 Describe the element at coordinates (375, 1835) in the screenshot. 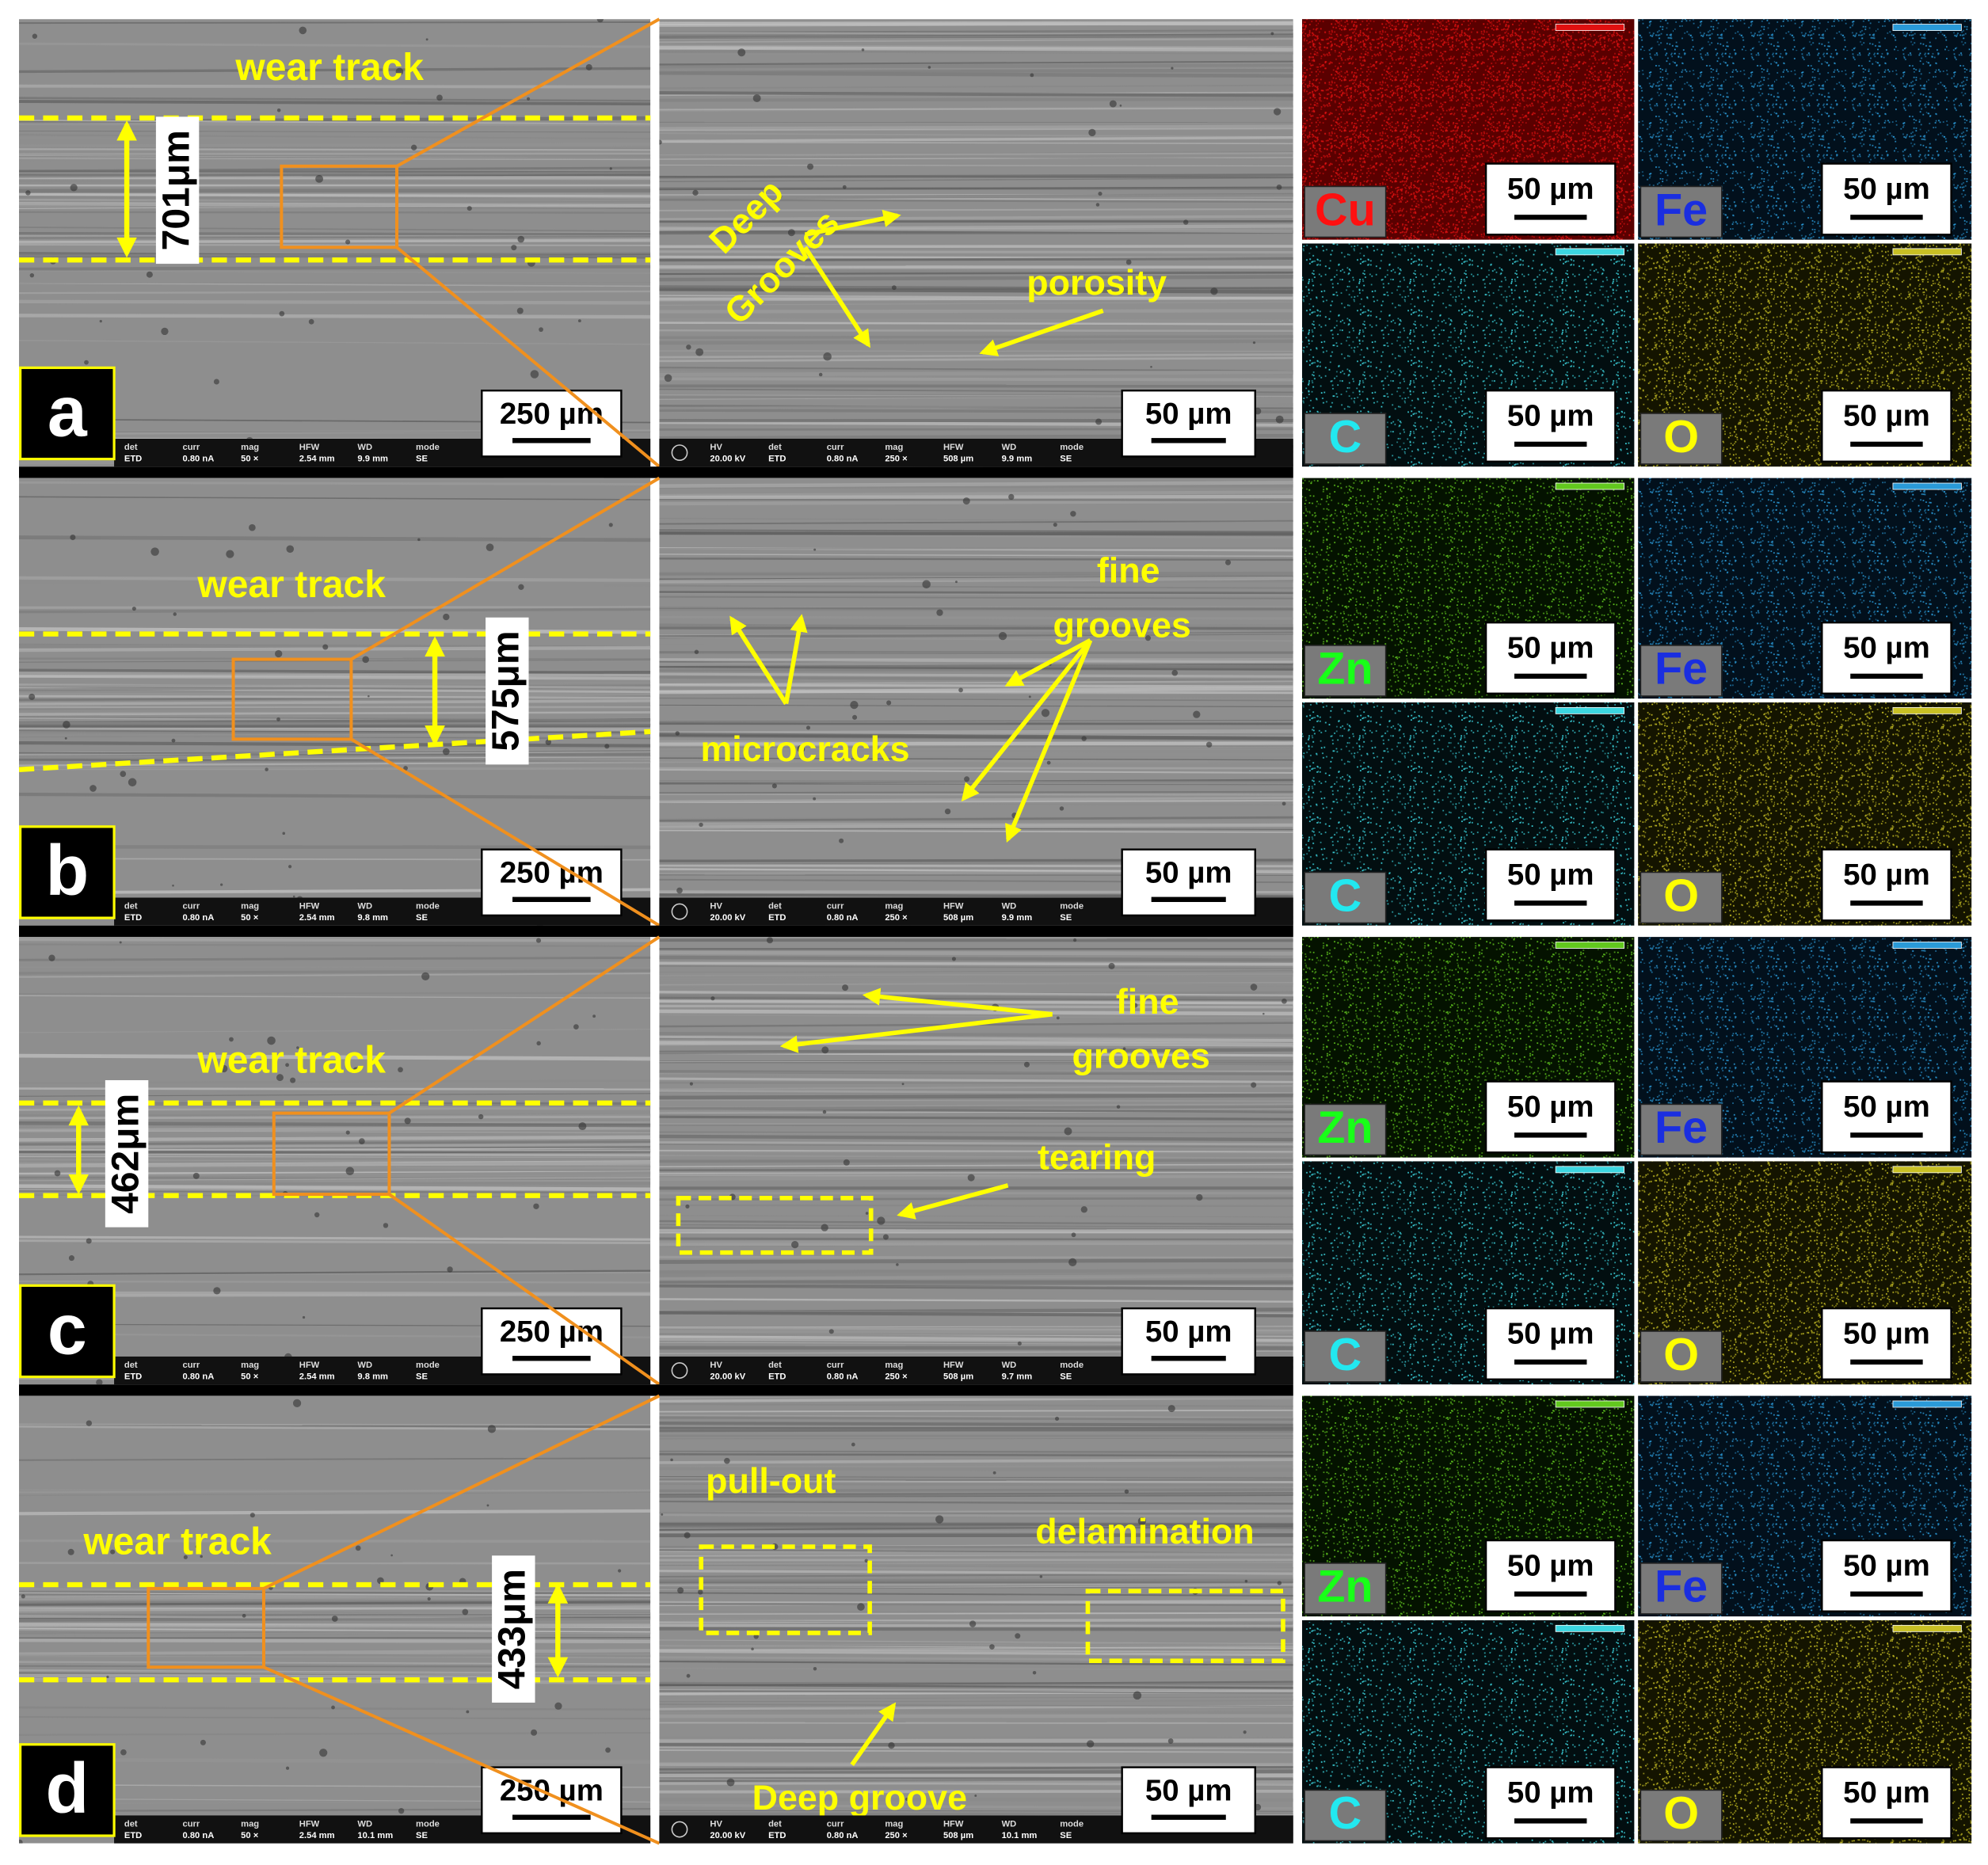

I see `info-value: 10.1 mm` at that location.